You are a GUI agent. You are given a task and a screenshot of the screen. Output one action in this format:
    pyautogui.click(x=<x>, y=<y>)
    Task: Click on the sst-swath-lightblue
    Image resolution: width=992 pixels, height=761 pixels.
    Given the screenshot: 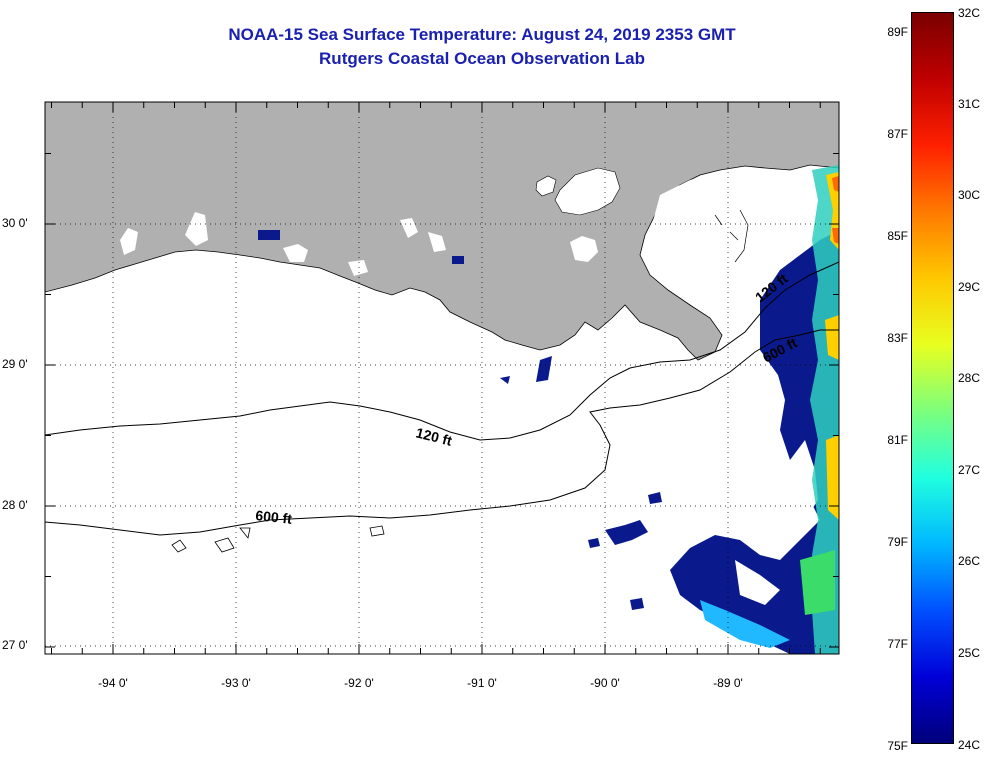 What is the action you would take?
    pyautogui.click(x=745, y=624)
    